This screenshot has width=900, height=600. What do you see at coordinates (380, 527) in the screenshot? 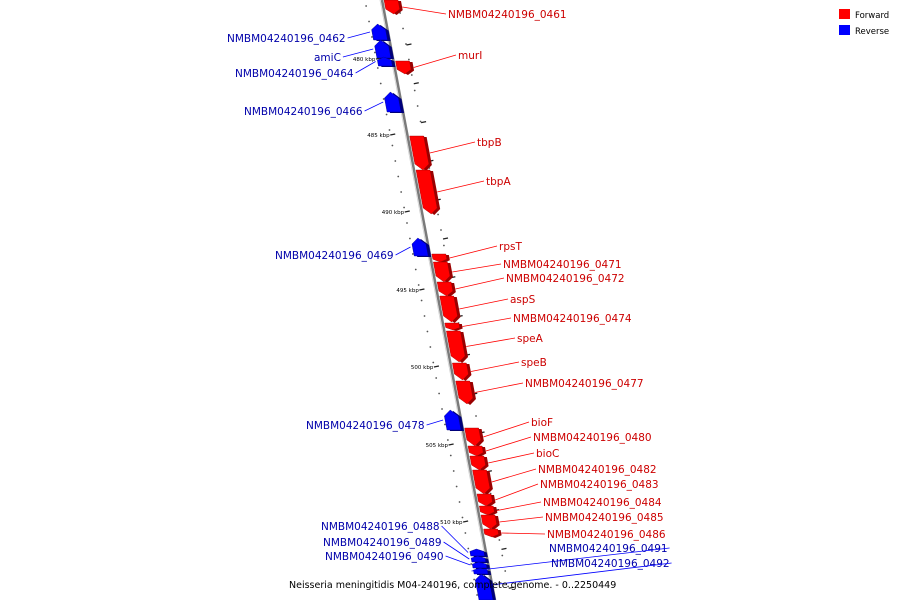
I see `gene-label-NMBM04240196_0488: NMBM04240196_0488` at bounding box center [380, 527].